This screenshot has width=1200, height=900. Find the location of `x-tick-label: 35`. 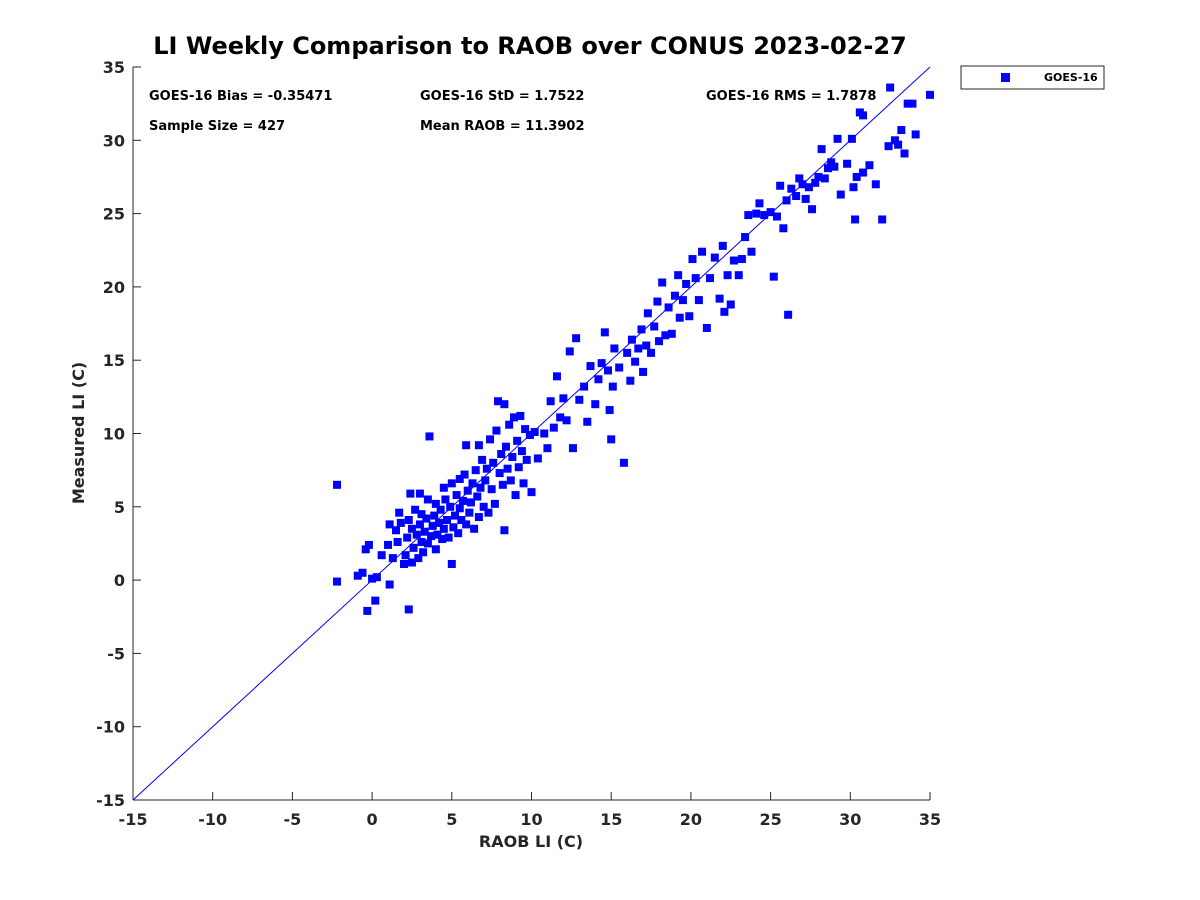

x-tick-label: 35 is located at coordinates (930, 819).